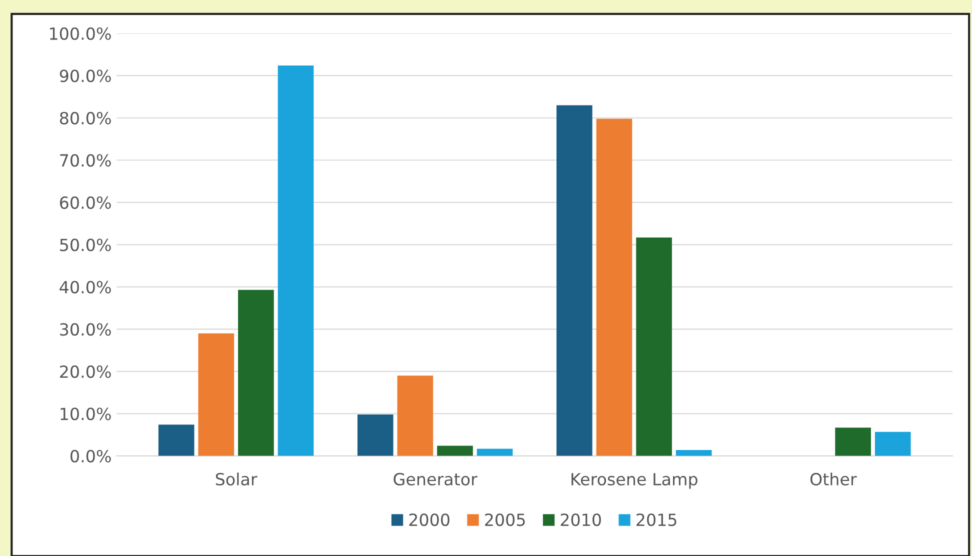 The image size is (972, 556). What do you see at coordinates (429, 519) in the screenshot?
I see `legend-label: 2000` at bounding box center [429, 519].